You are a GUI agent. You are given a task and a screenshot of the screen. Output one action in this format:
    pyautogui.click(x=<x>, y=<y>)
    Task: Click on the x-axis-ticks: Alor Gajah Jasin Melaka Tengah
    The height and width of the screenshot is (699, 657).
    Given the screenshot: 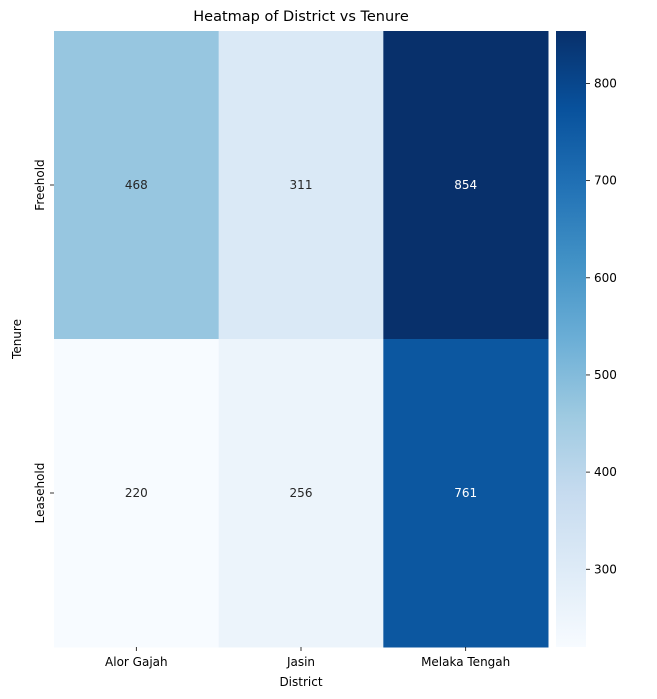 What is the action you would take?
    pyautogui.click(x=307, y=658)
    